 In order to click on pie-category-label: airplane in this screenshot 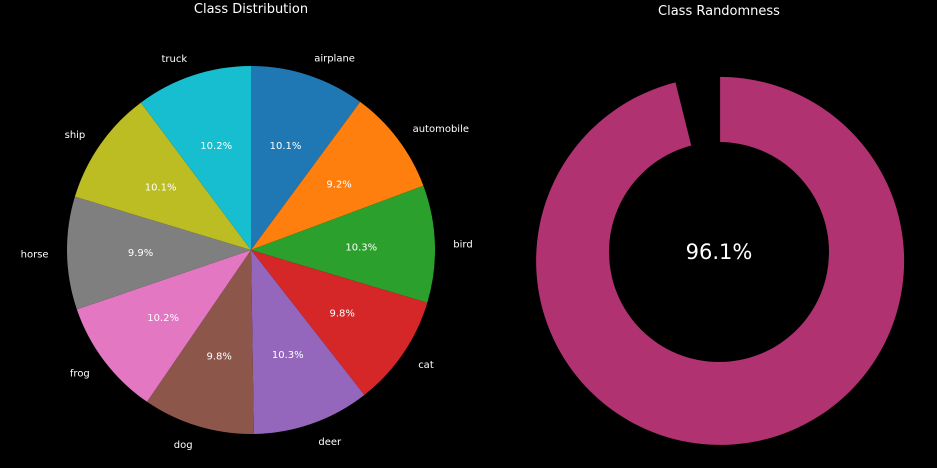, I will do `click(334, 59)`.